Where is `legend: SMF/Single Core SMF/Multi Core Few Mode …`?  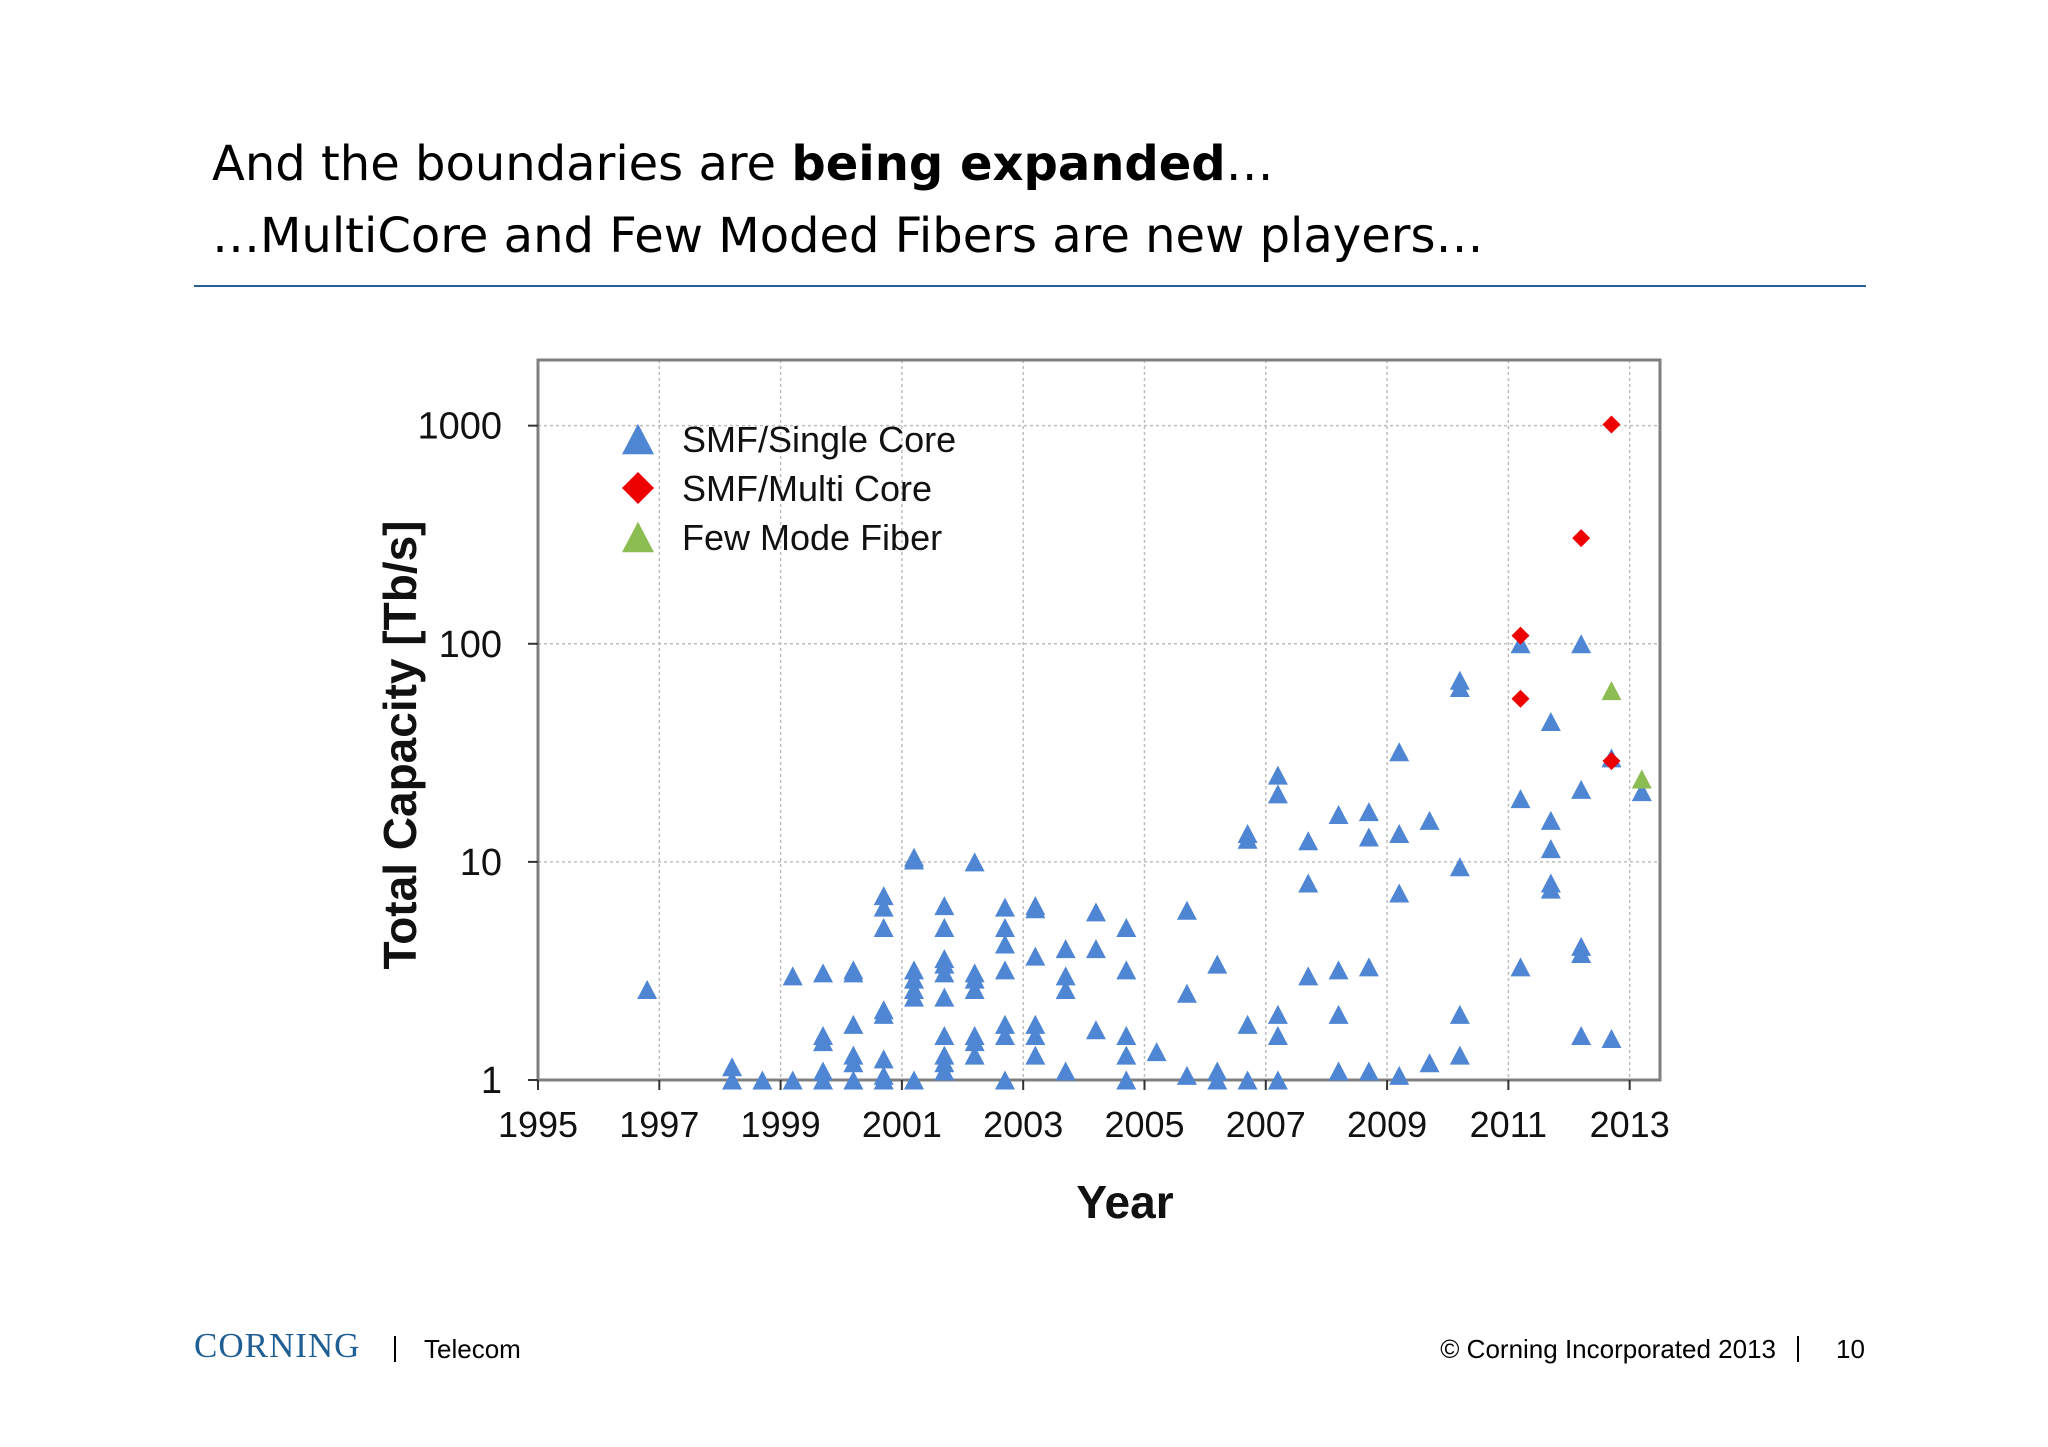 legend: SMF/Single Core SMF/Multi Core Few Mode … is located at coordinates (789, 488).